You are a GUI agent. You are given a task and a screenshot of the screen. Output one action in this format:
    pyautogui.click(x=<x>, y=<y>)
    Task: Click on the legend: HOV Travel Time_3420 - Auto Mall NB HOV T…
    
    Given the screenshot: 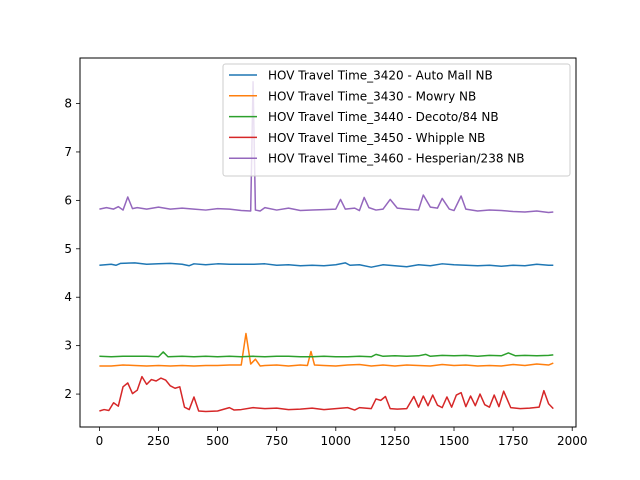 What is the action you would take?
    pyautogui.click(x=396, y=120)
    